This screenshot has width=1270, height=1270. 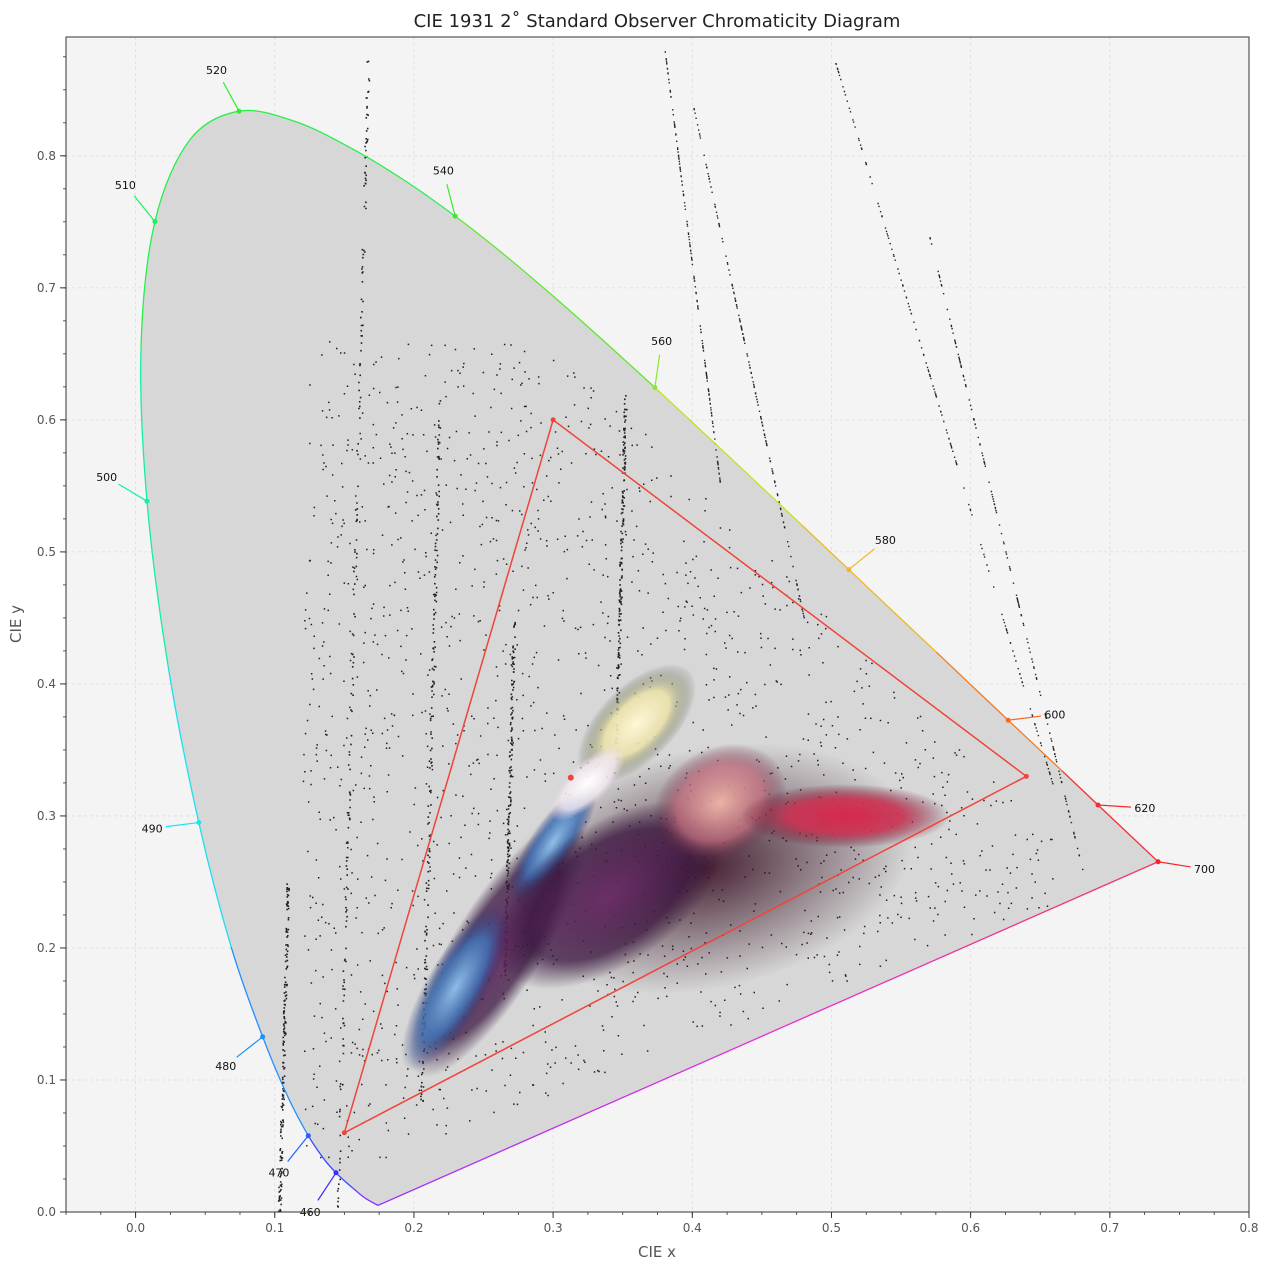 I want to click on y-tick-label: 0.7, so click(x=46, y=288).